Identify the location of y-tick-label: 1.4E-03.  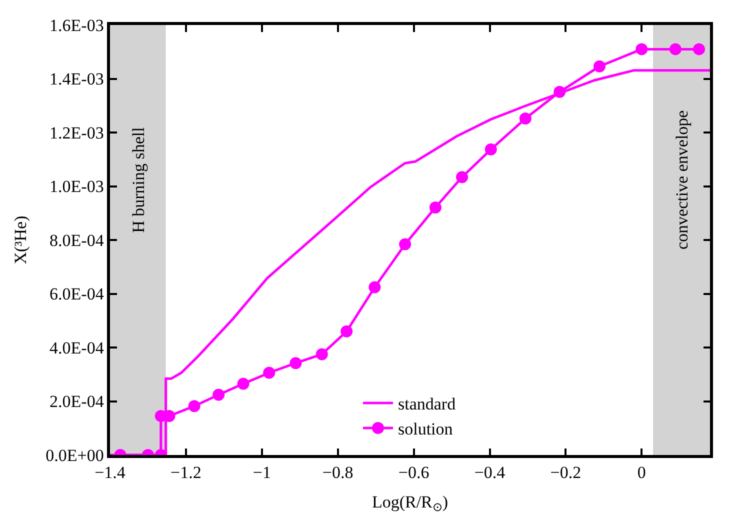
(77, 79).